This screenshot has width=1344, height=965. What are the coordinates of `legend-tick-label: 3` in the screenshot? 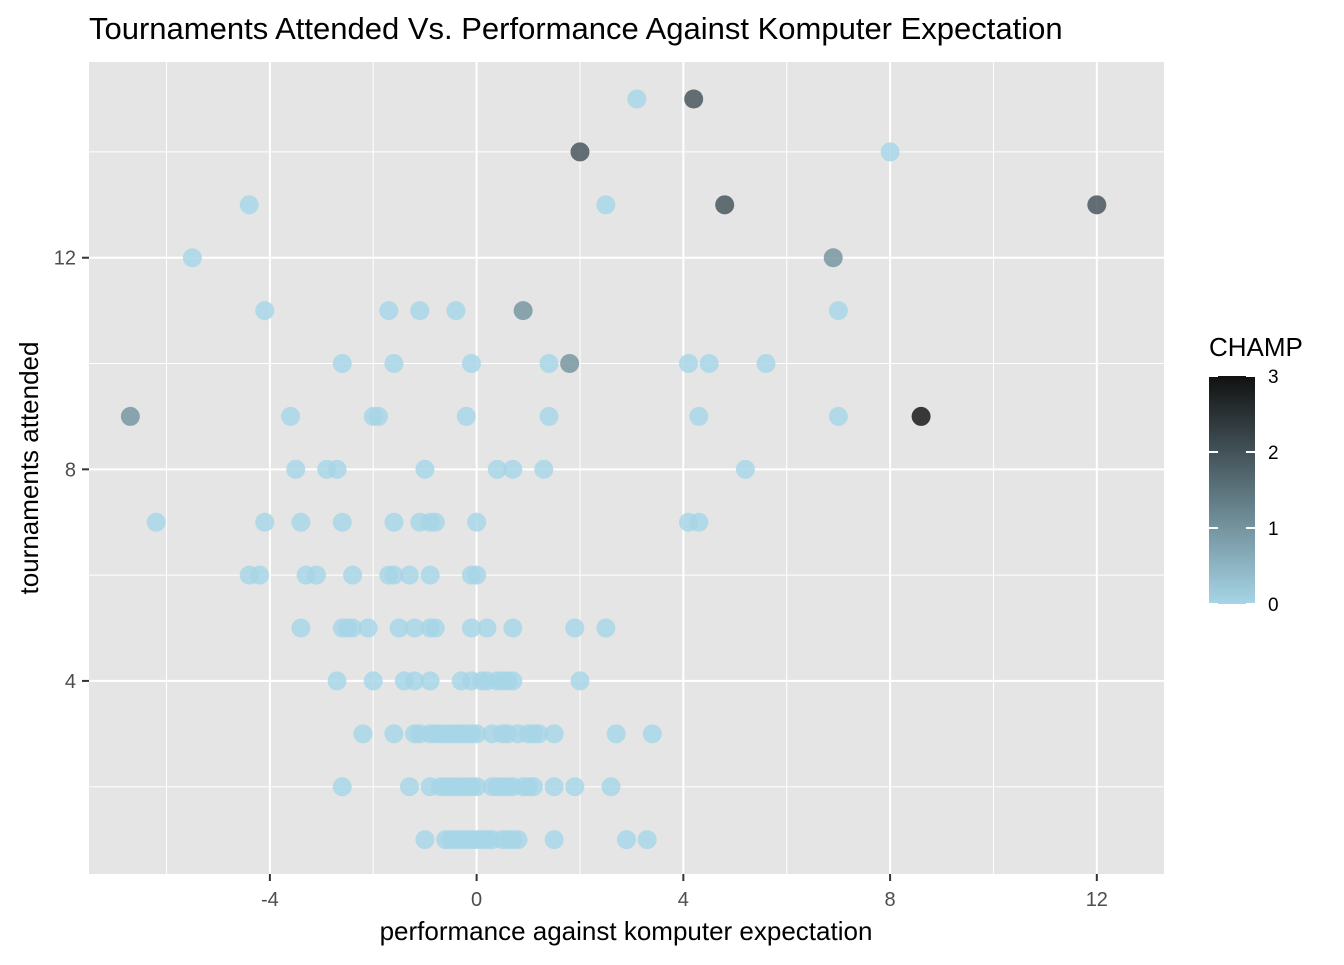 It's located at (1273, 377).